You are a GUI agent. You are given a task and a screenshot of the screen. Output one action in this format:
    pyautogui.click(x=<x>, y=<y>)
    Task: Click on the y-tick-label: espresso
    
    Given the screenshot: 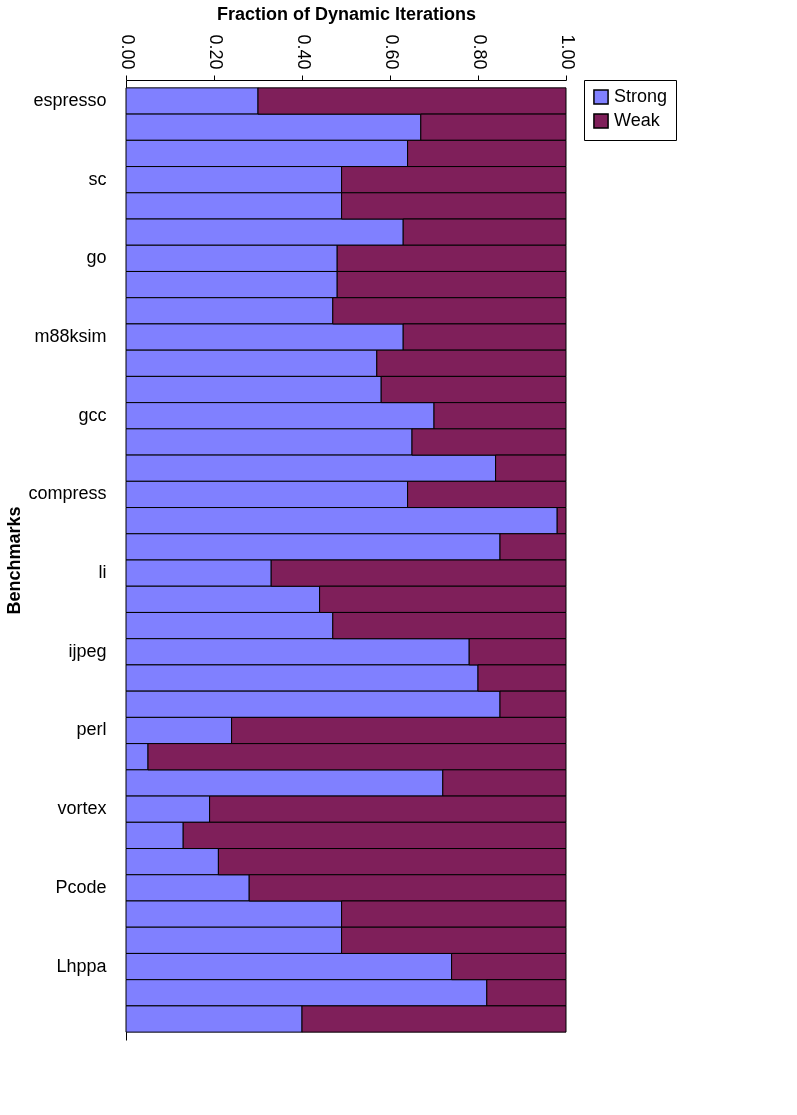 What is the action you would take?
    pyautogui.click(x=70, y=99)
    